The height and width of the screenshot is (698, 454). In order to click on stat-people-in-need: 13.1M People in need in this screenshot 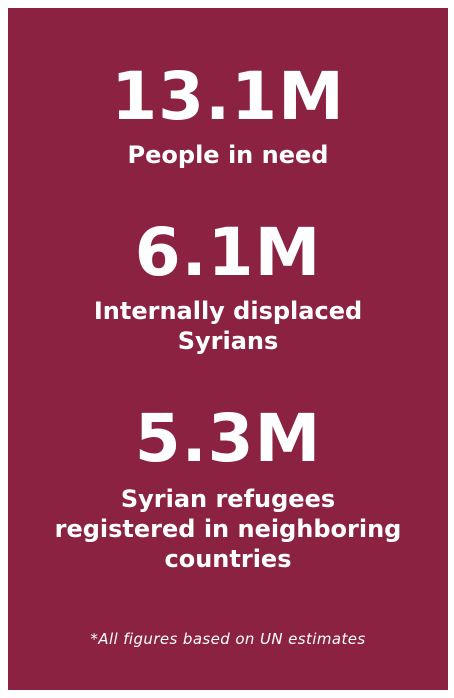, I will do `click(228, 117)`.